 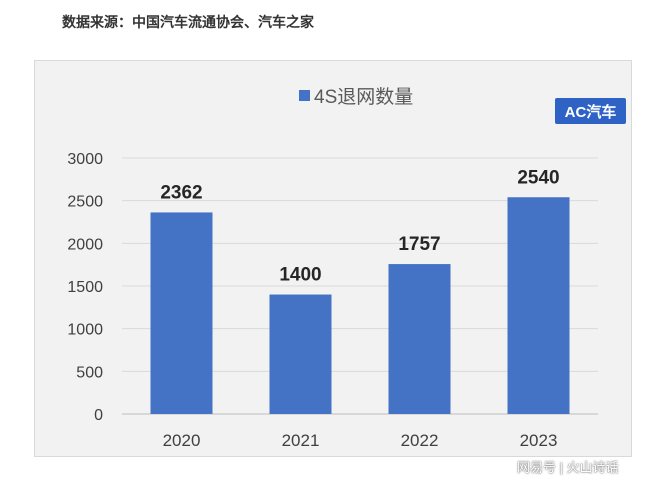 I want to click on x-tick-label: 2023, so click(x=539, y=440).